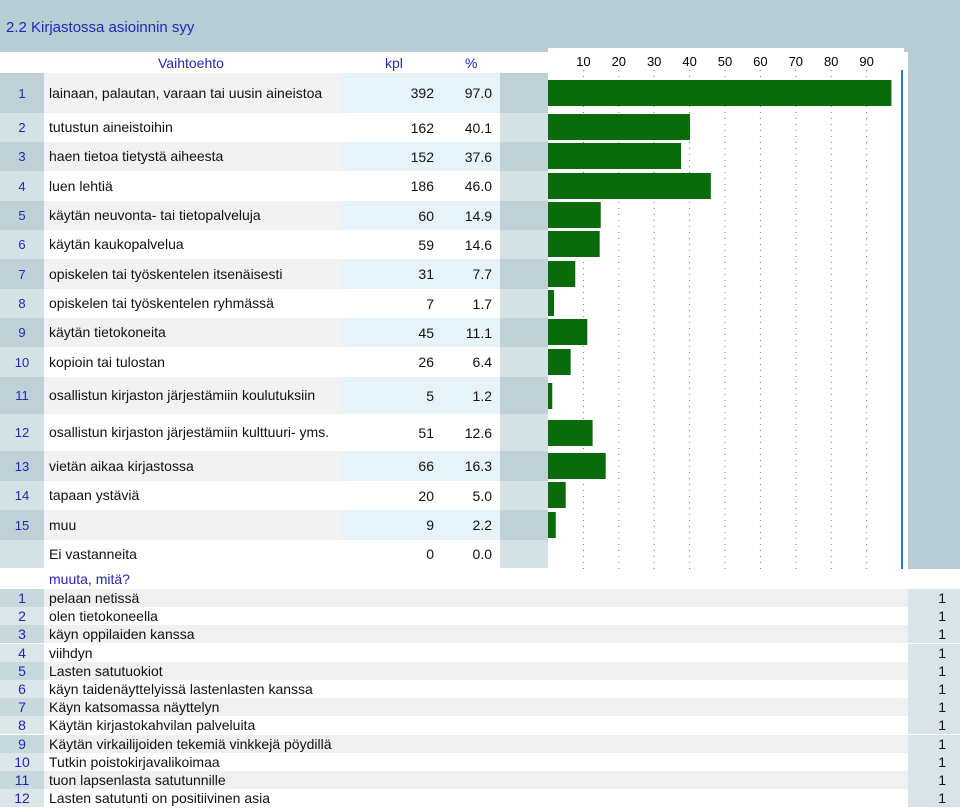  What do you see at coordinates (274, 303) in the screenshot?
I see `table-row: 8 opiskelen tai työskentelen ryhmässä 7 1.7` at bounding box center [274, 303].